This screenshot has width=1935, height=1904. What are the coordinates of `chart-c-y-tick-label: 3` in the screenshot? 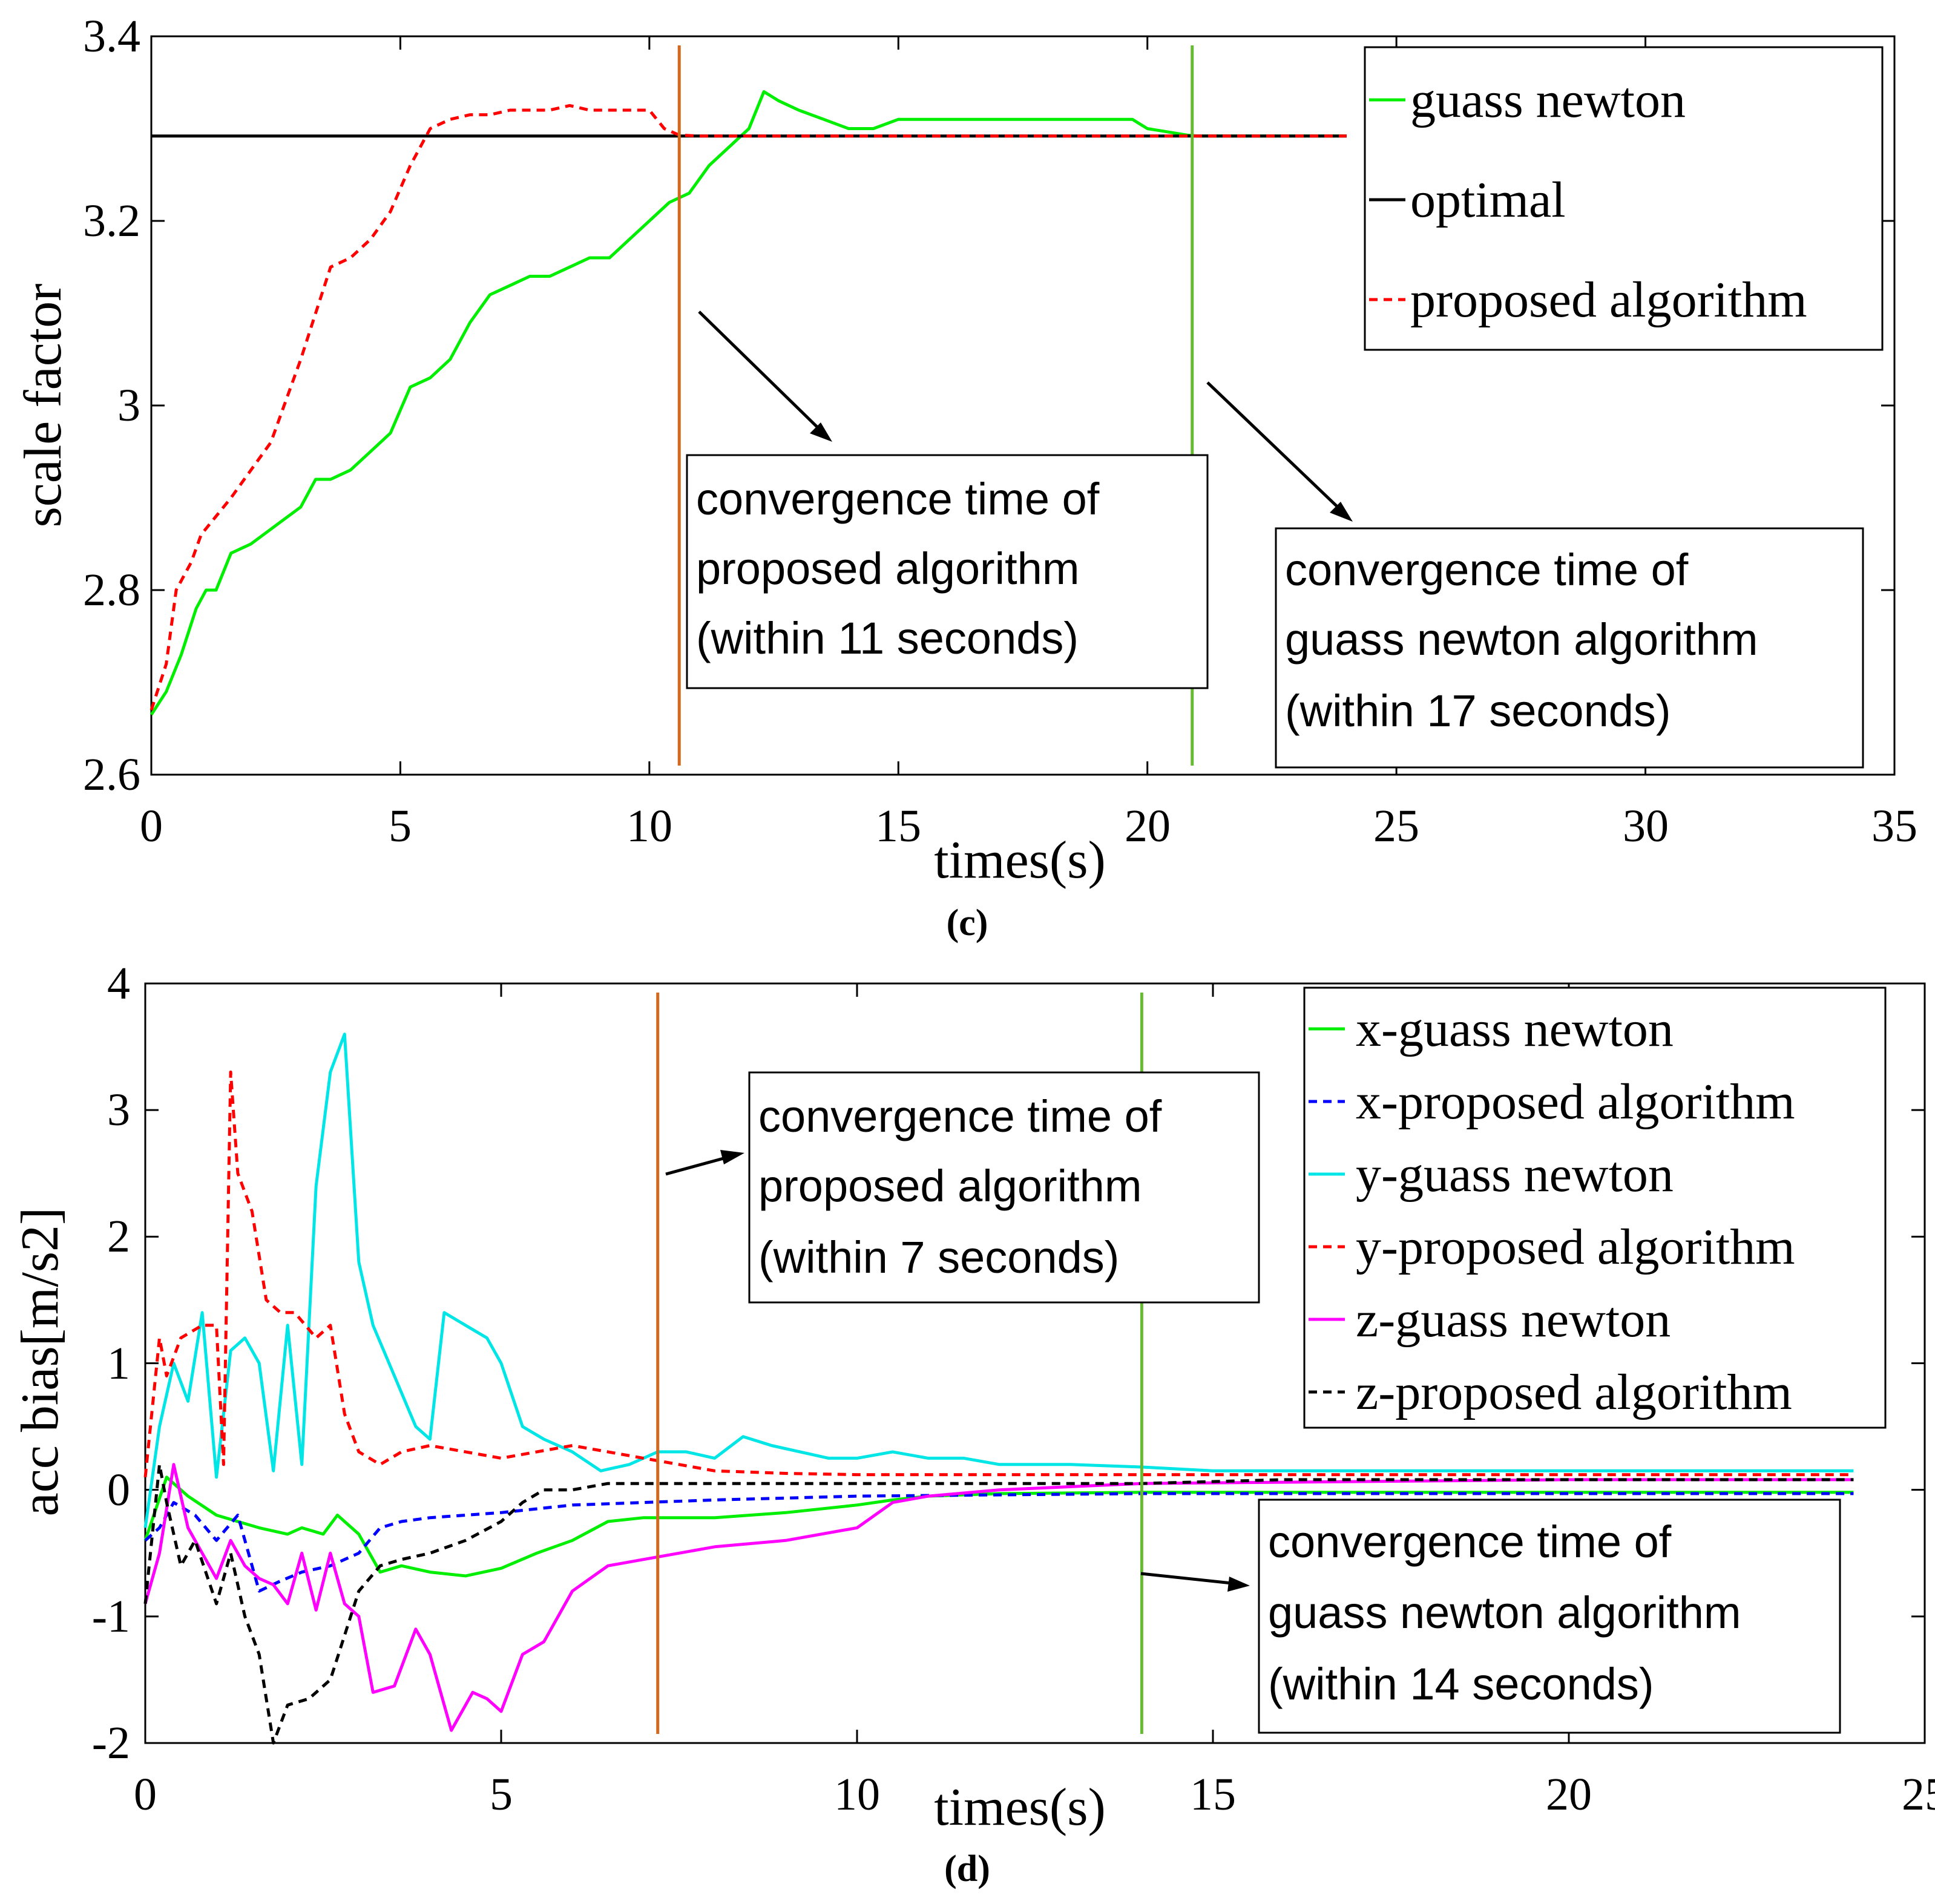 It's located at (128, 405).